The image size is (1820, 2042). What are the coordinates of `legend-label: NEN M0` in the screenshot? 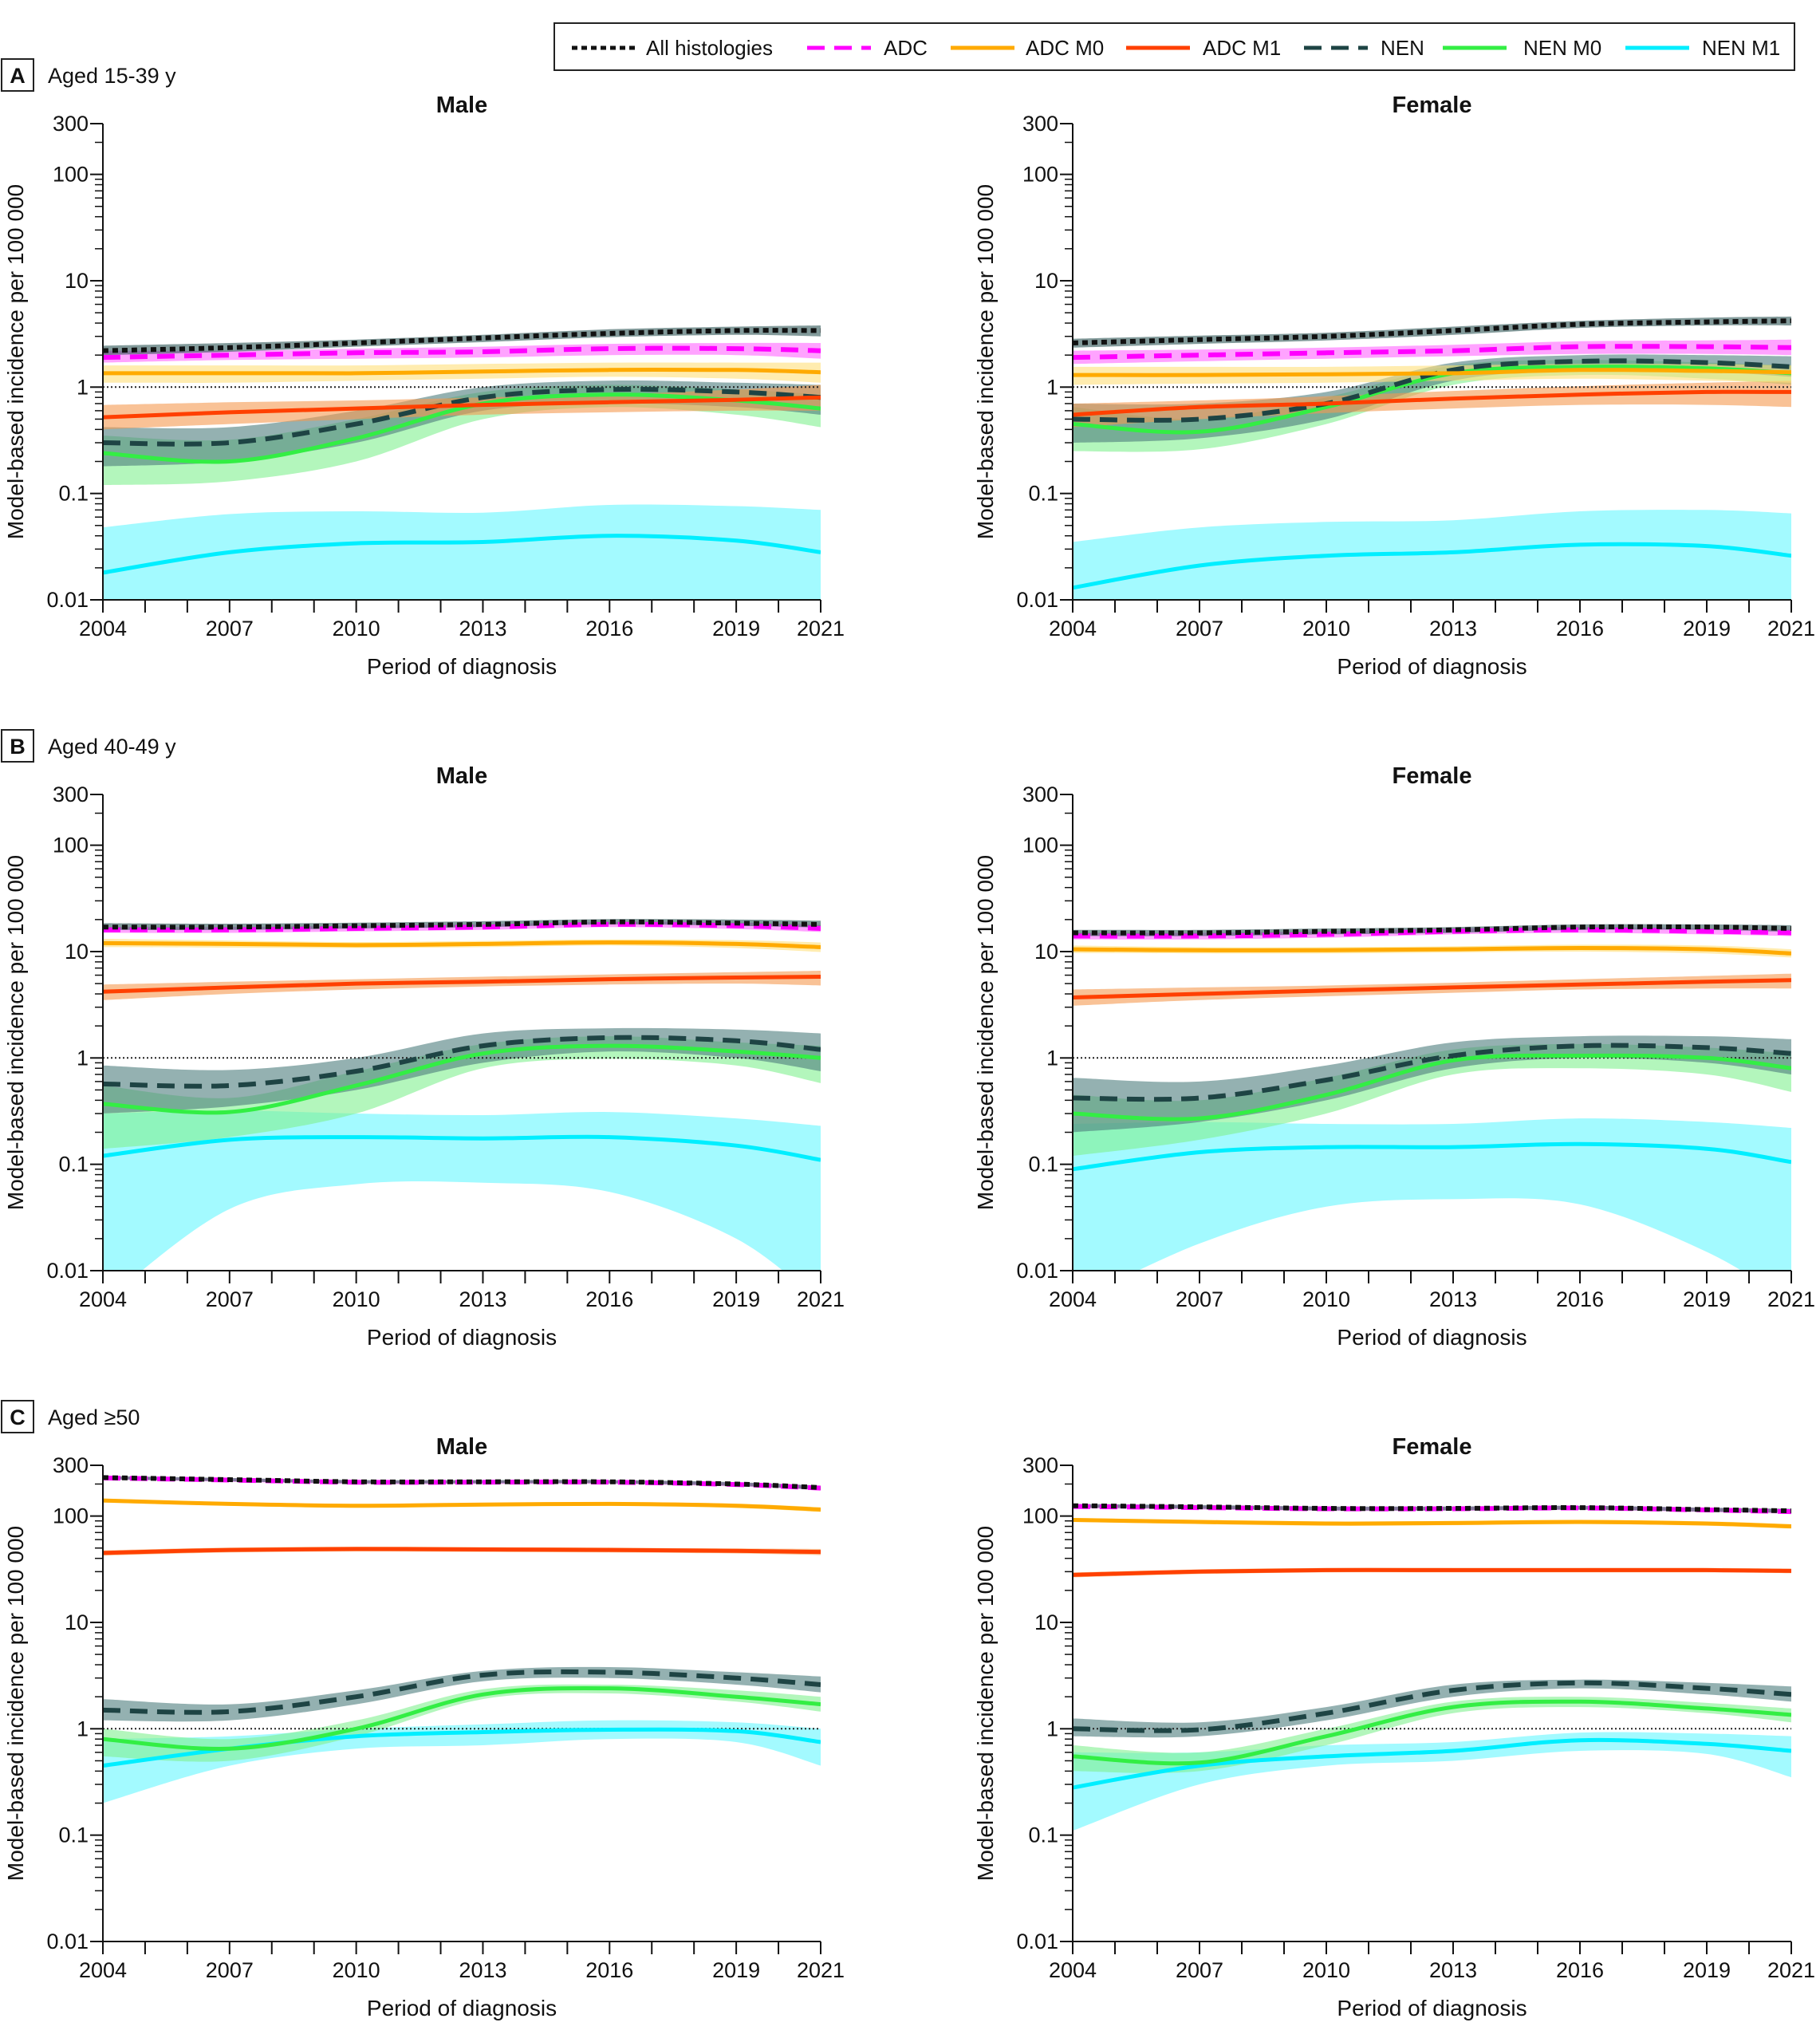 It's located at (1562, 48).